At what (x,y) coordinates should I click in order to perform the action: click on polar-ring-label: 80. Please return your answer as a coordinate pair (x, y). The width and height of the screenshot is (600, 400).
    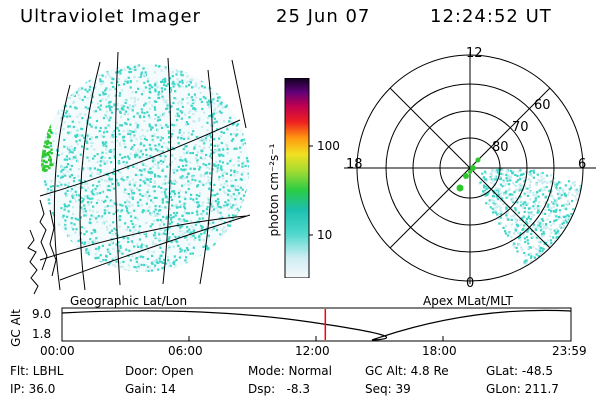
    Looking at the image, I should click on (500, 147).